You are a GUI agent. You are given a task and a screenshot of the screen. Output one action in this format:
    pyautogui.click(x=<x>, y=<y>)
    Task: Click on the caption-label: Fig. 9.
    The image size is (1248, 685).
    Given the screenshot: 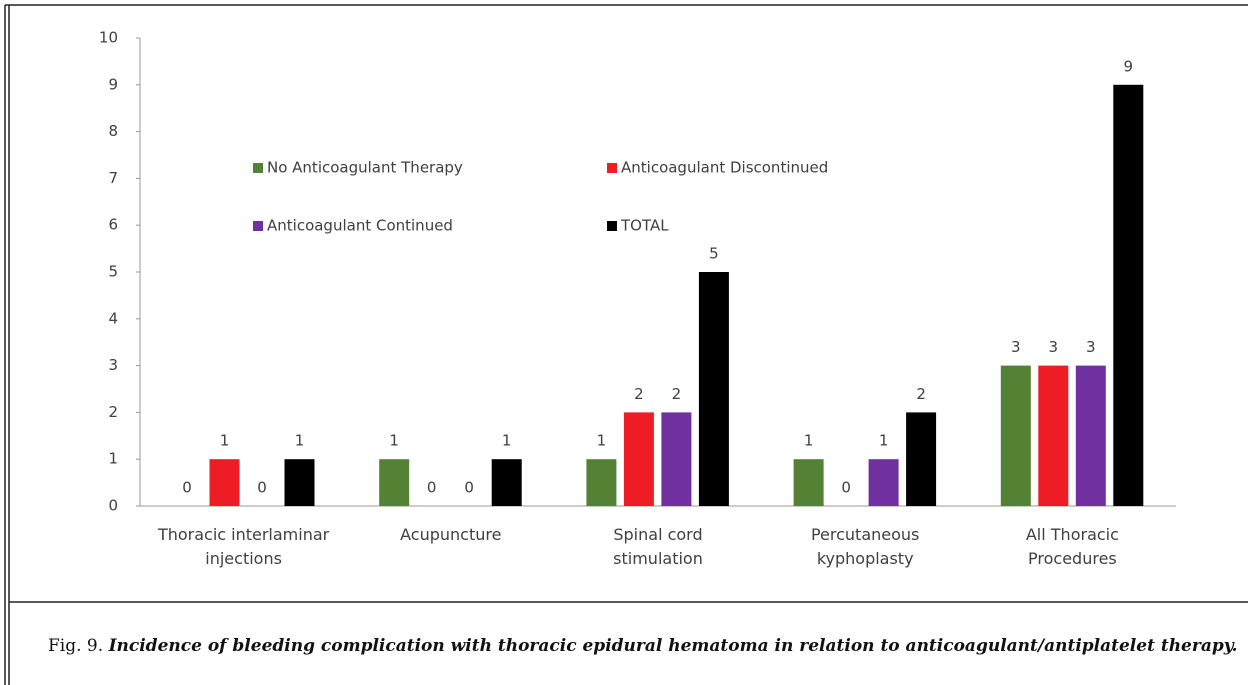 What is the action you would take?
    pyautogui.click(x=76, y=646)
    